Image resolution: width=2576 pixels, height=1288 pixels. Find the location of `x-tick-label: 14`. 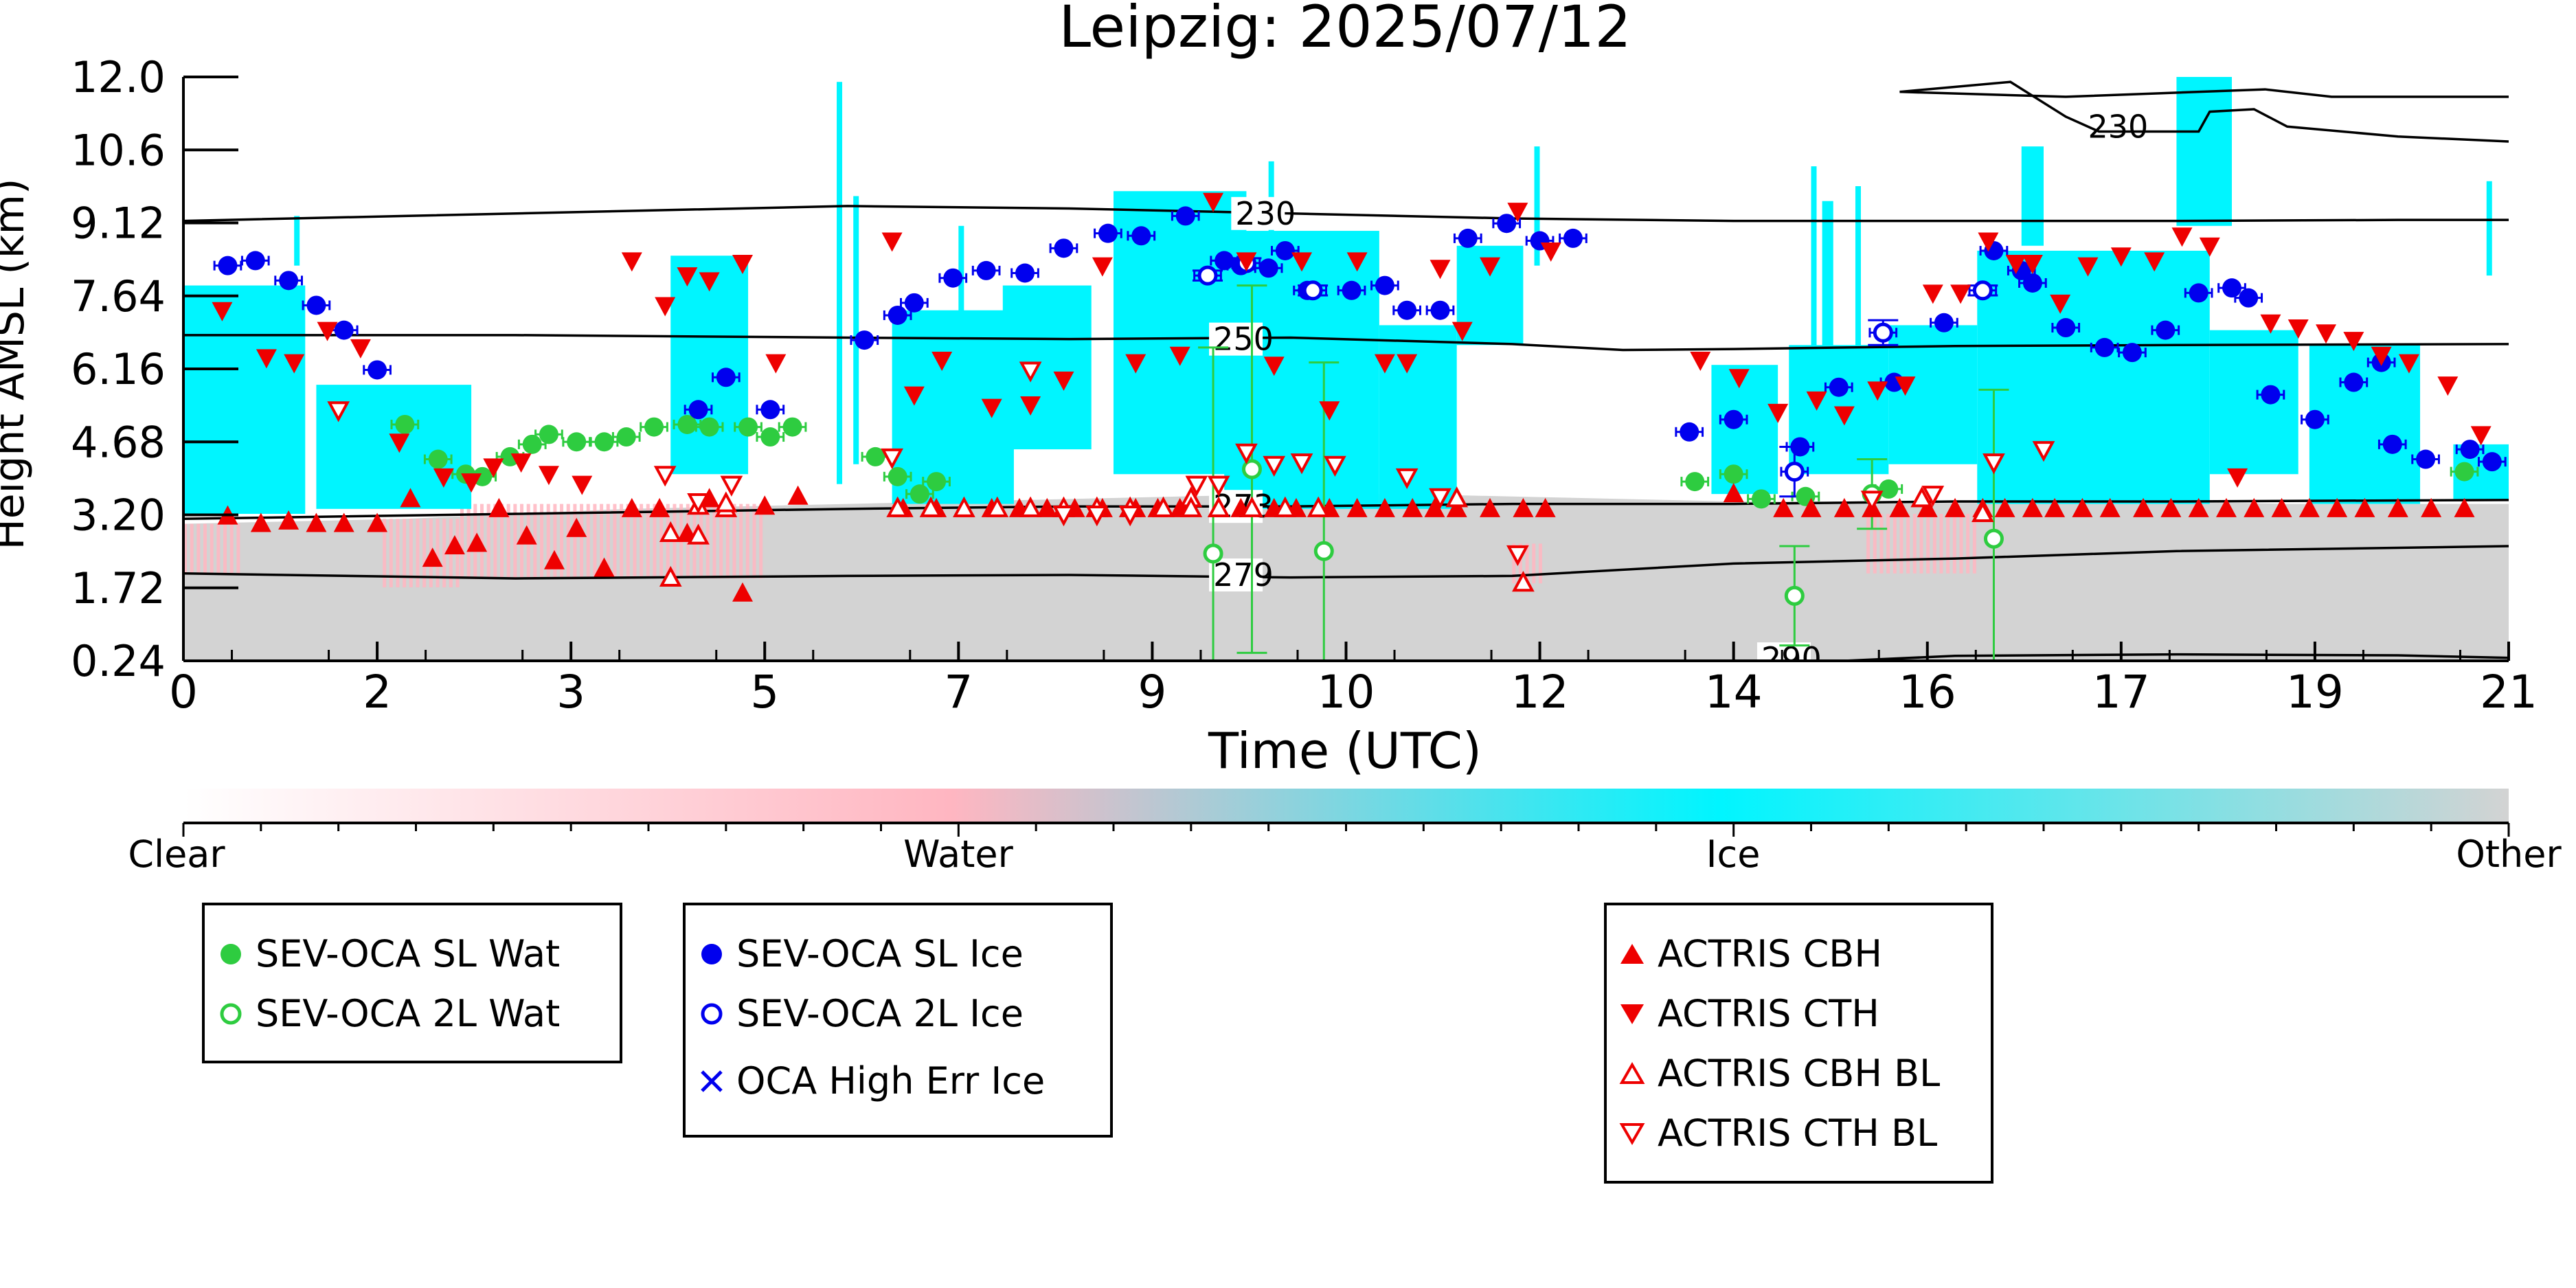

x-tick-label: 14 is located at coordinates (1734, 692).